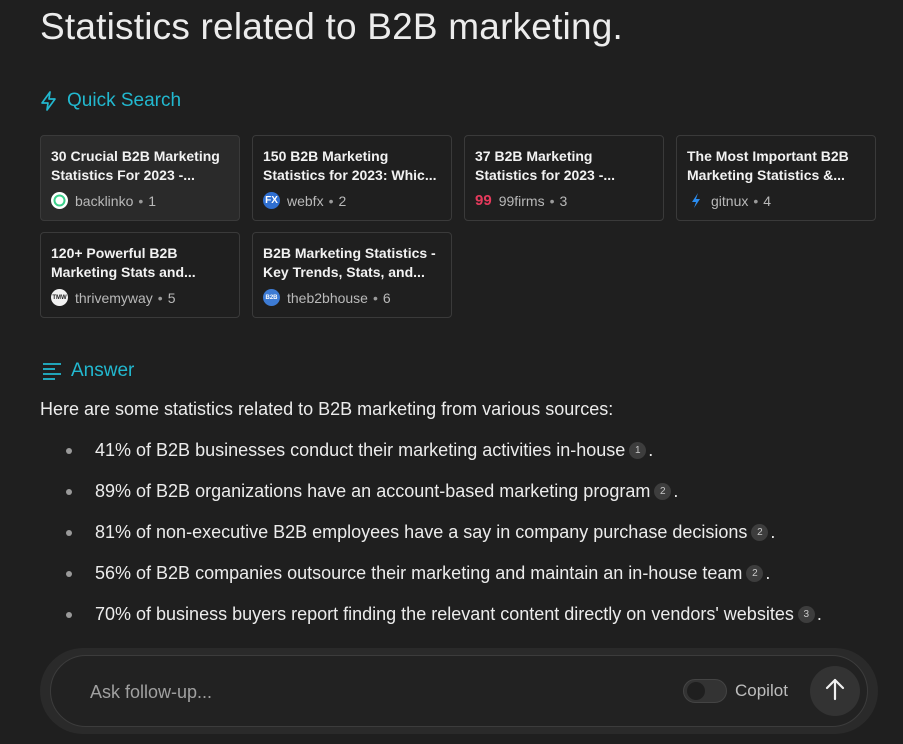 The image size is (903, 744). I want to click on source-site: gitnux, so click(730, 200).